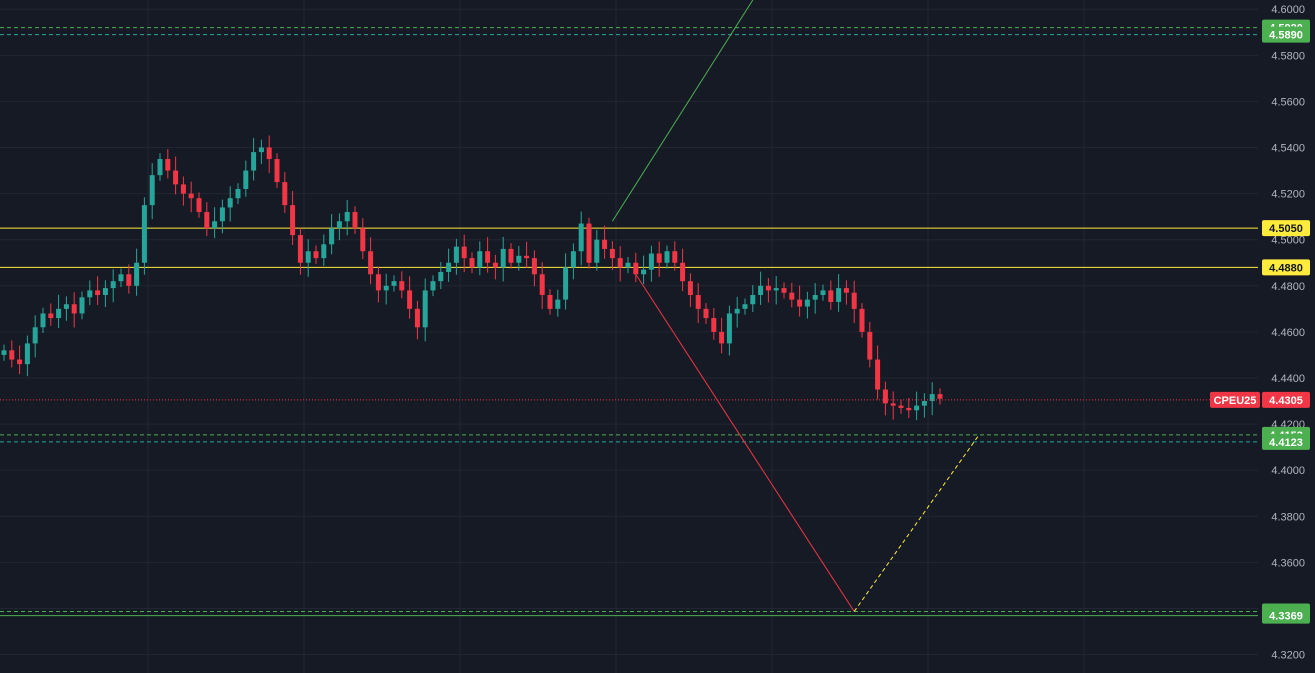 Image resolution: width=1315 pixels, height=673 pixels. I want to click on level-tag: 4.3369, so click(1286, 615).